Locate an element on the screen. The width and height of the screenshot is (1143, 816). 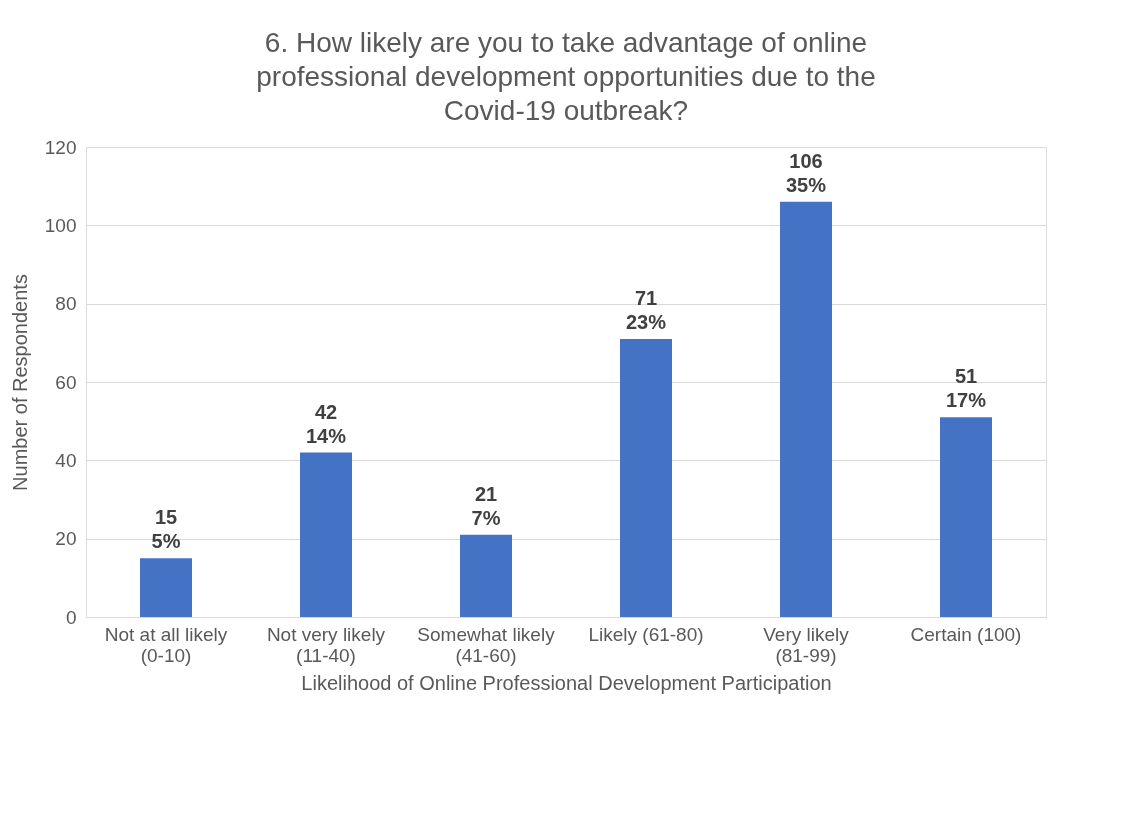
x-tick-label: Certain (100) is located at coordinates (966, 634).